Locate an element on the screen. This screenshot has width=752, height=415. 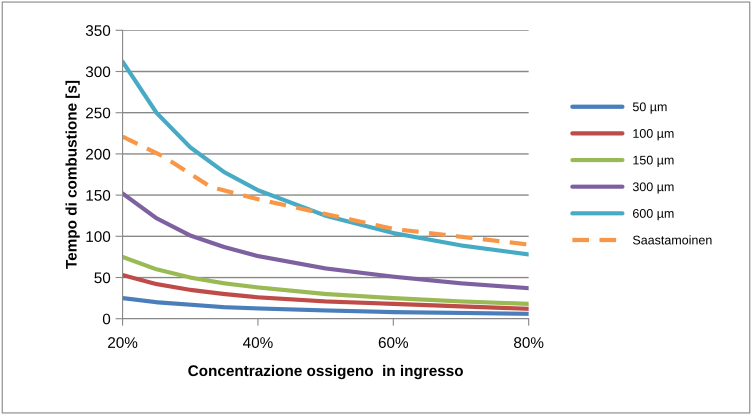
legend-label: 300 µm is located at coordinates (653, 188).